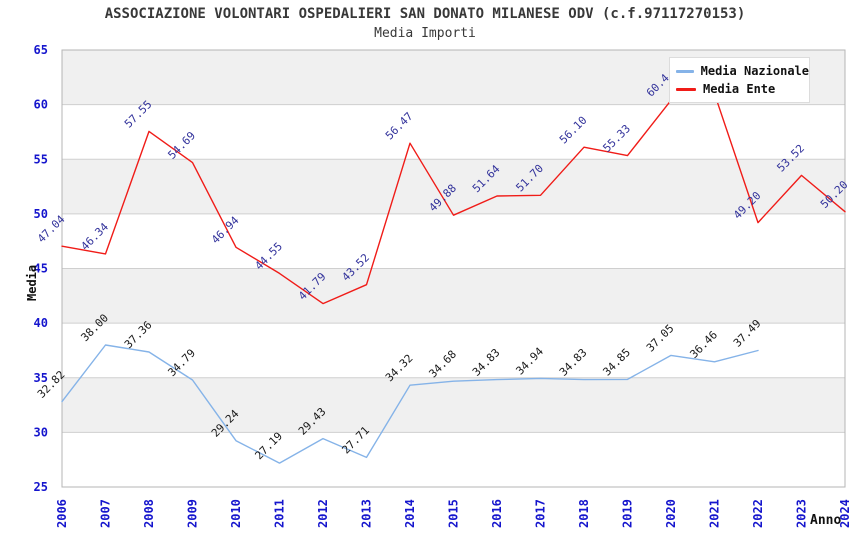  What do you see at coordinates (367, 513) in the screenshot?
I see `x-tick-label: 2013` at bounding box center [367, 513].